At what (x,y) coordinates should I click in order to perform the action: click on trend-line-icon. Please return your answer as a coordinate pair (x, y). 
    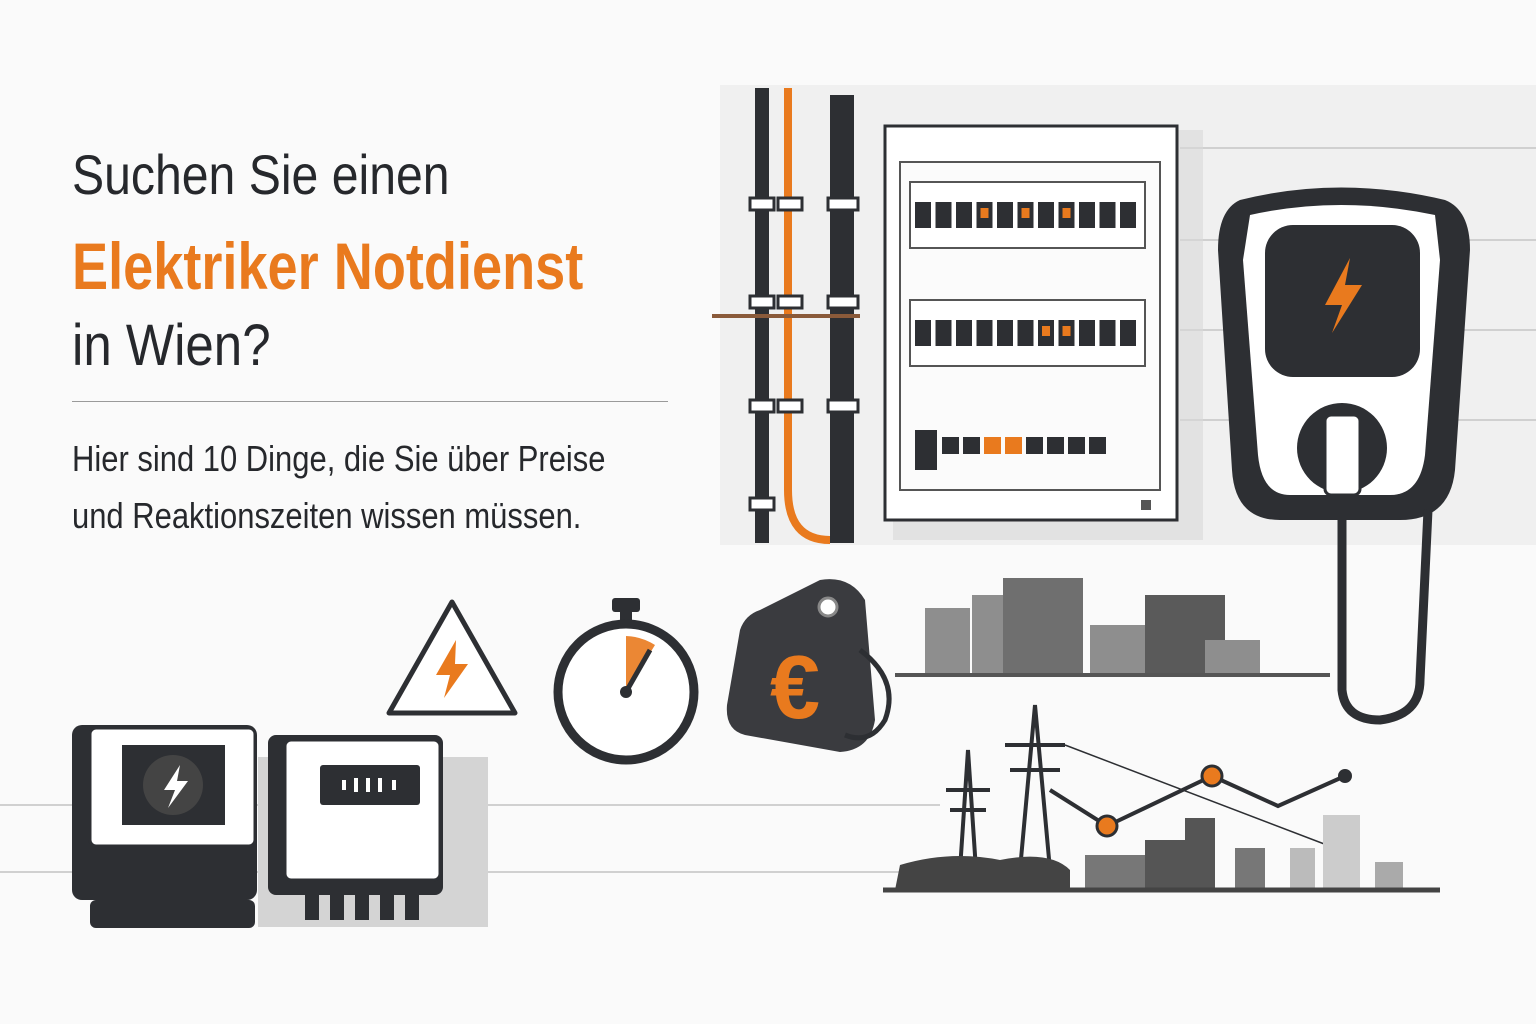
    Looking at the image, I should click on (1200, 801).